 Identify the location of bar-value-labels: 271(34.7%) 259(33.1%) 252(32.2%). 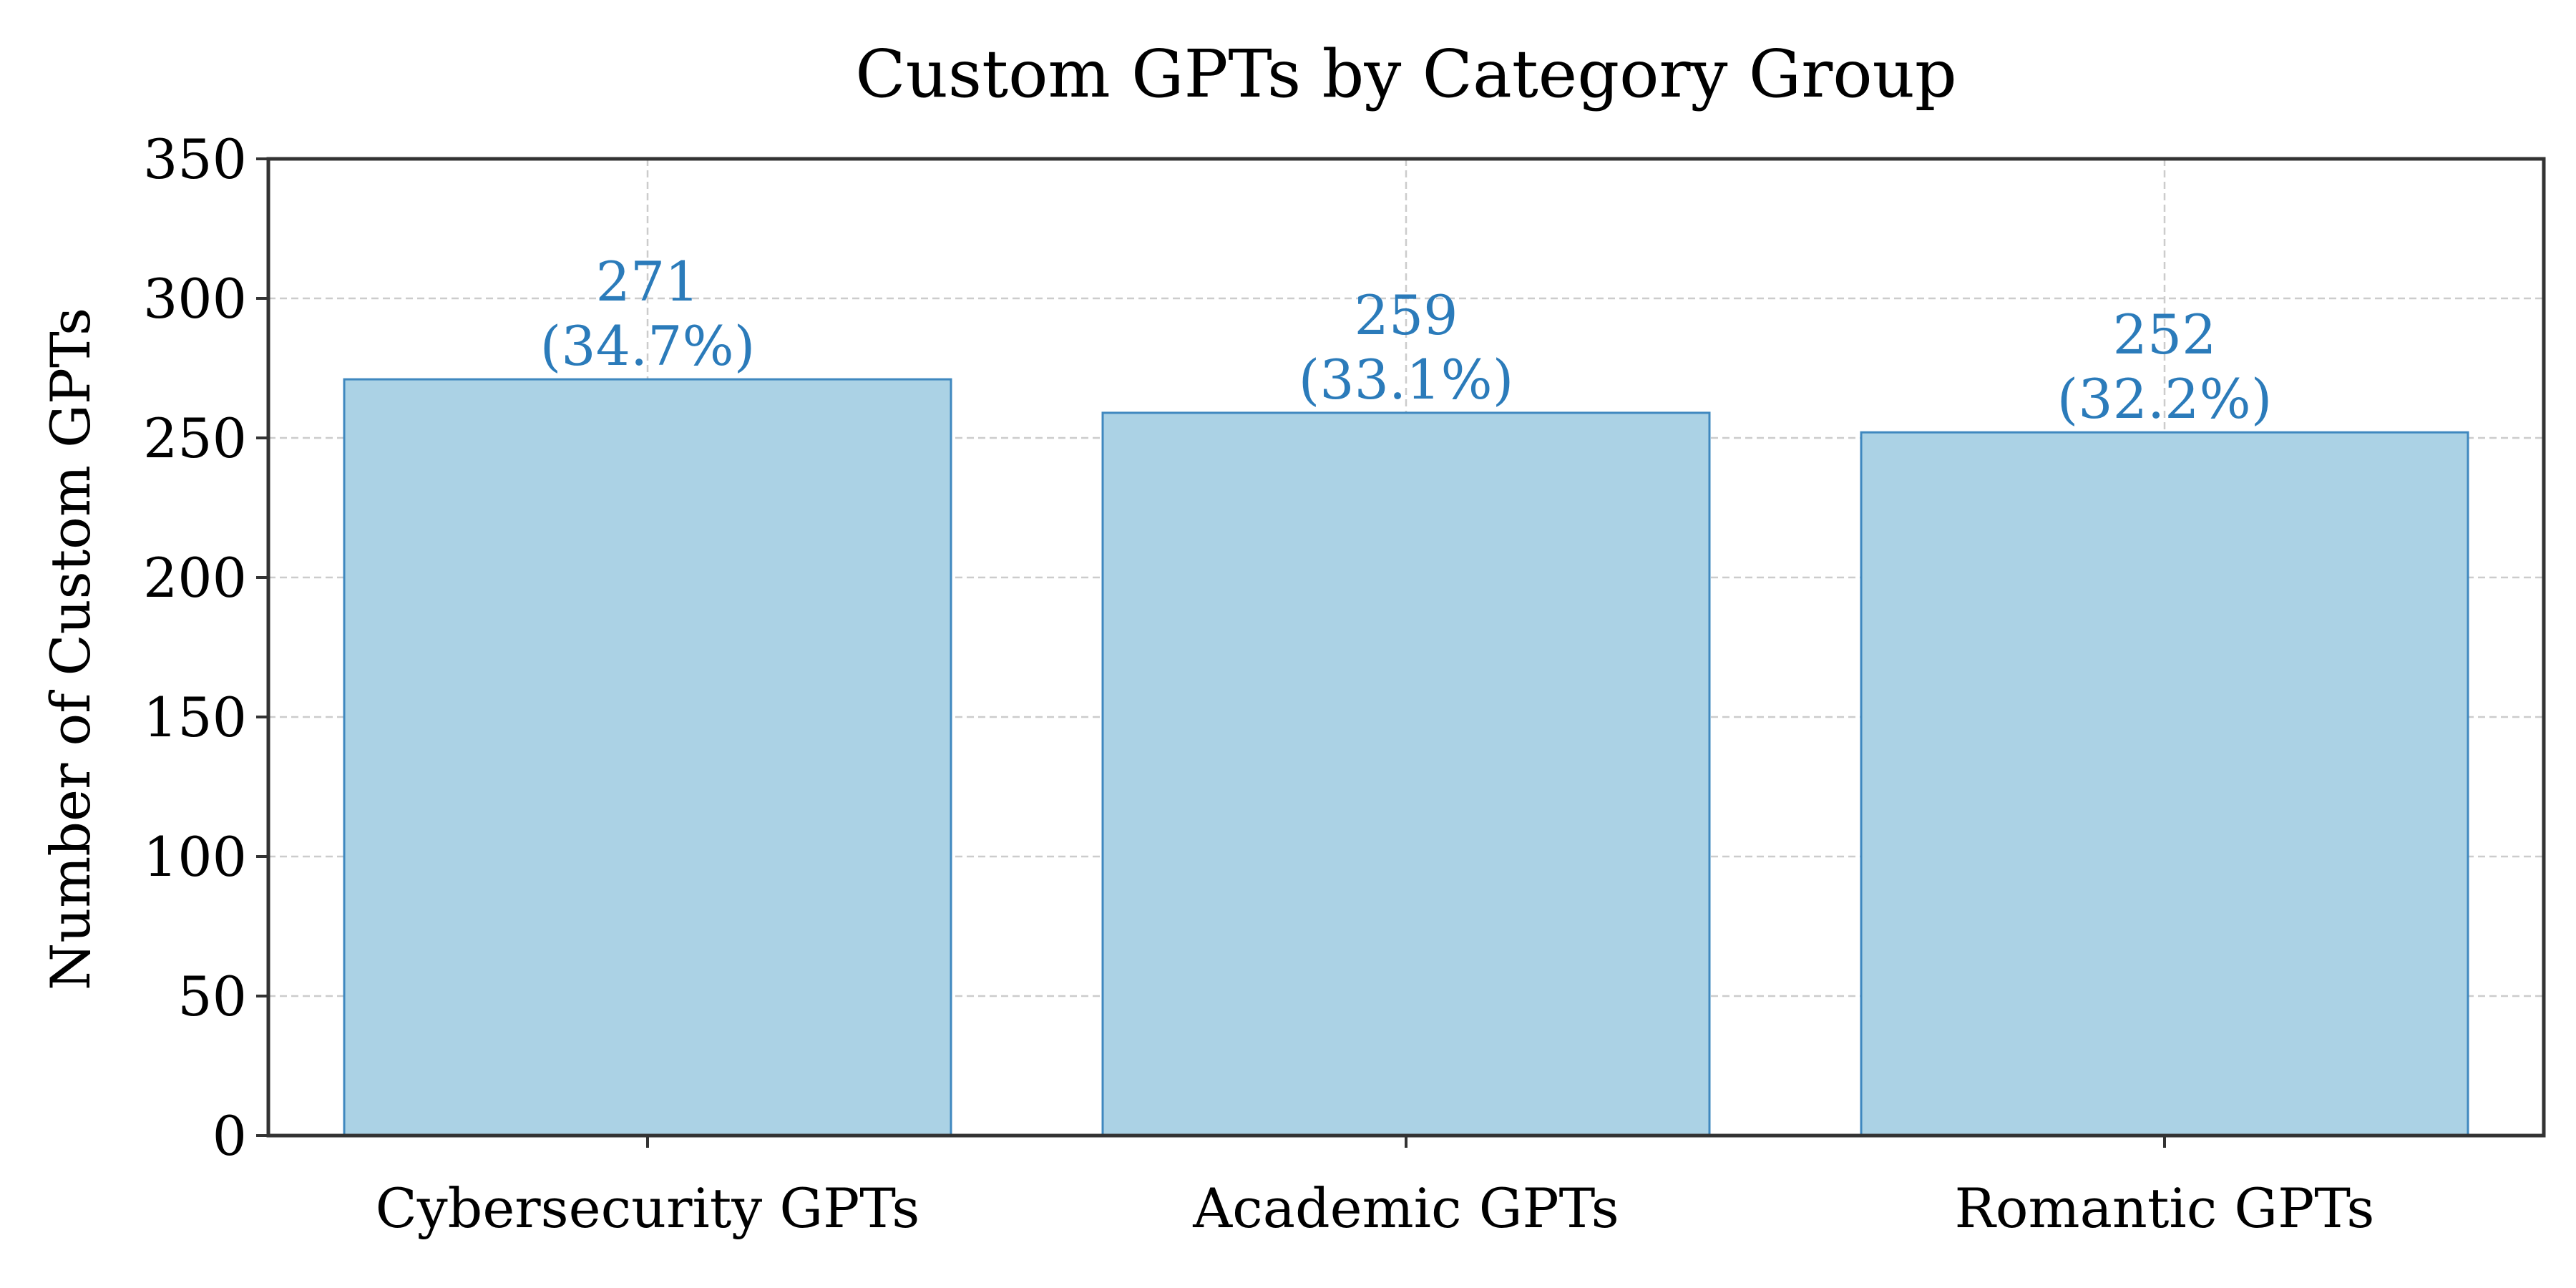
(1406, 340).